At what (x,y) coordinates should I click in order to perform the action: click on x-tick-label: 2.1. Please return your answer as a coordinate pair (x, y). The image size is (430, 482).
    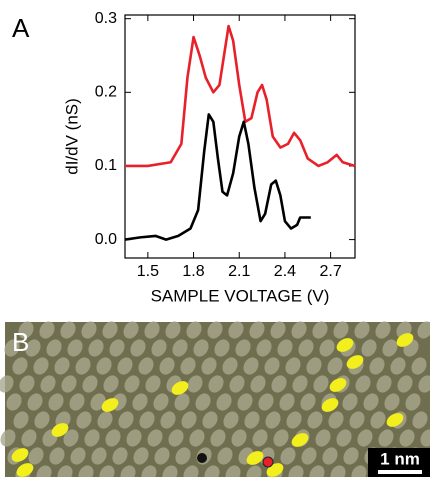
    Looking at the image, I should click on (239, 271).